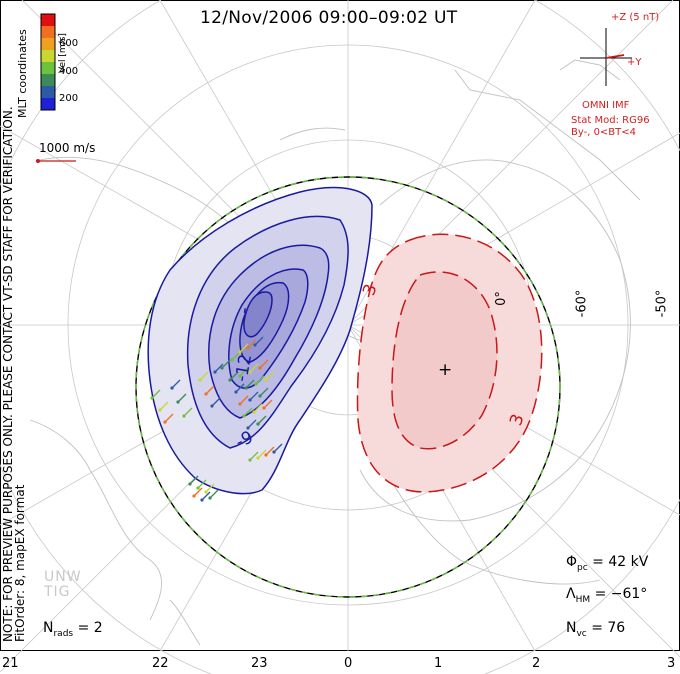 The width and height of the screenshot is (680, 674). I want to click on positive-cell, so click(449, 363).